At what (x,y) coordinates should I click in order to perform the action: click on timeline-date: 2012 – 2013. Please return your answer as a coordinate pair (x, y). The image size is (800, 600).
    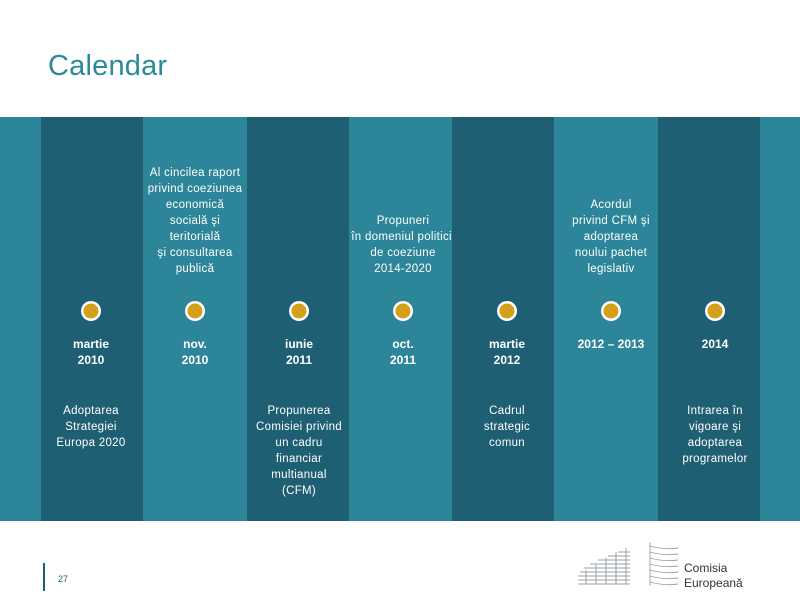
    Looking at the image, I should click on (611, 344).